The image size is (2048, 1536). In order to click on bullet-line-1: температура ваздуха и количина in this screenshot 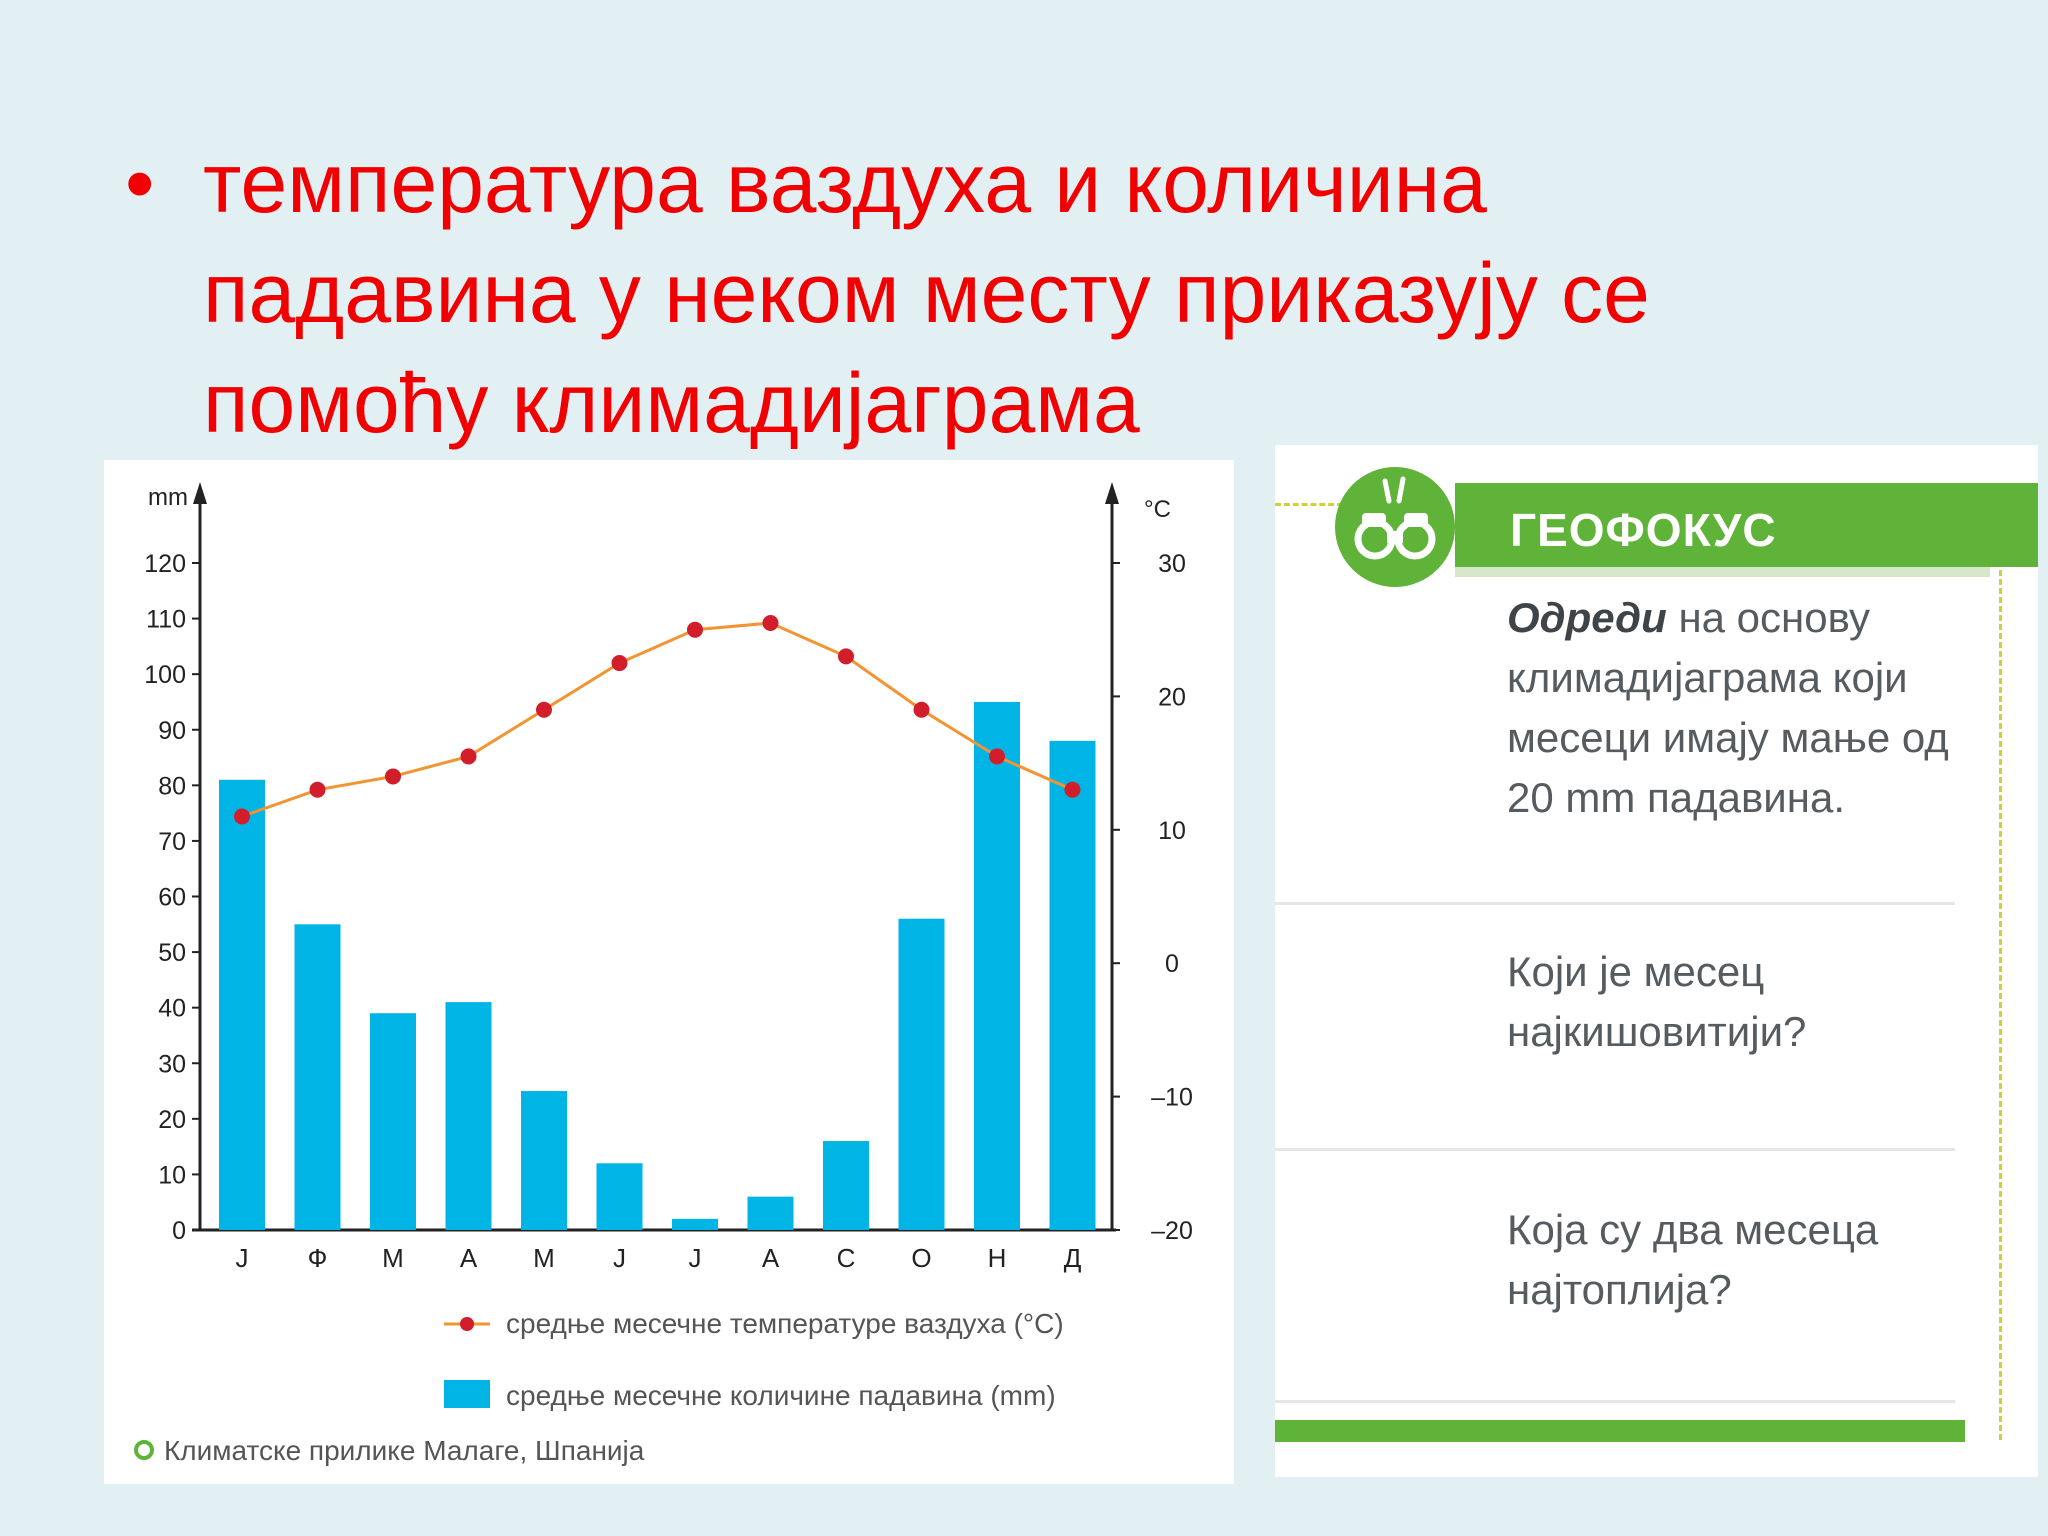, I will do `click(845, 183)`.